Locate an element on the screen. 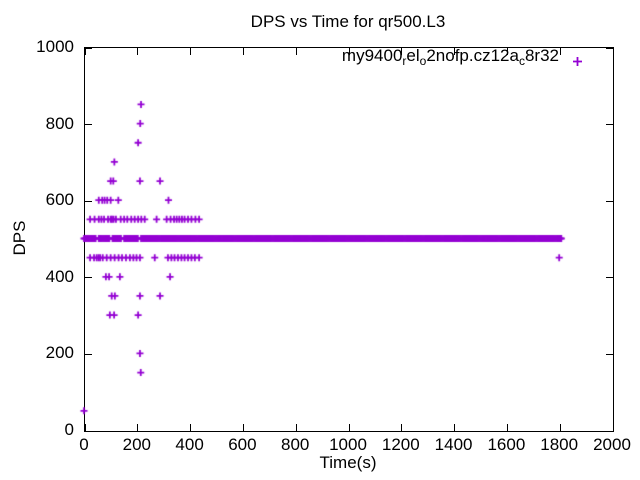 The height and width of the screenshot is (480, 640). x-tick-label: 1200 is located at coordinates (400, 444).